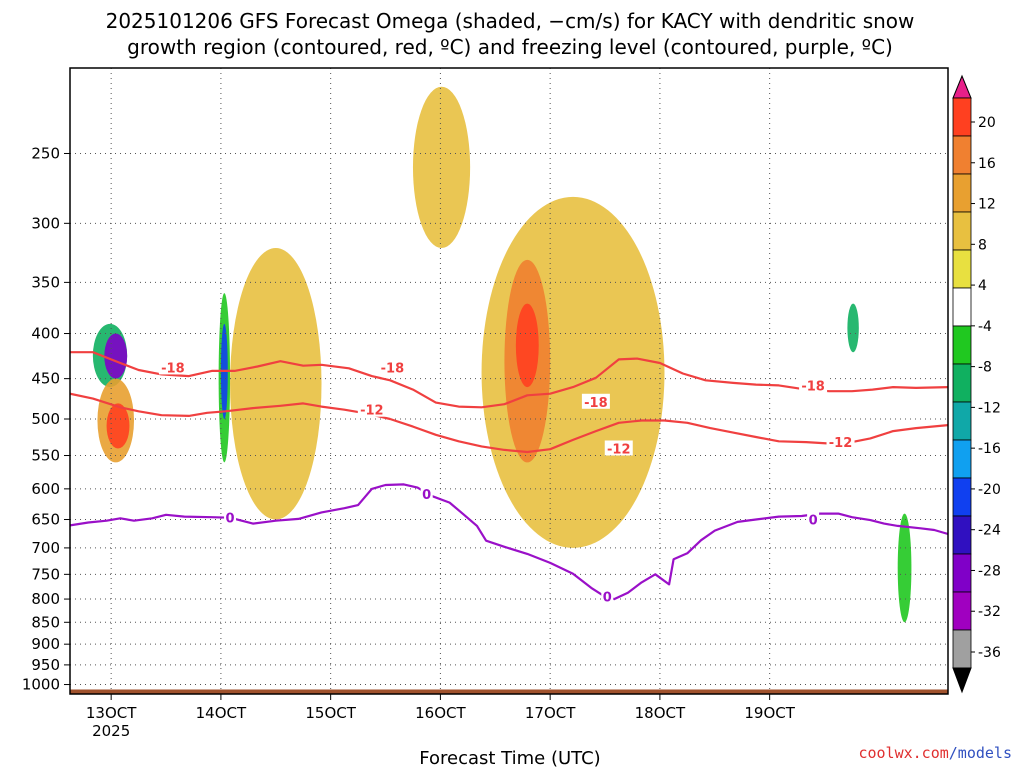 This screenshot has height=768, width=1024. What do you see at coordinates (45, 520) in the screenshot?
I see `y-tick-label: 650` at bounding box center [45, 520].